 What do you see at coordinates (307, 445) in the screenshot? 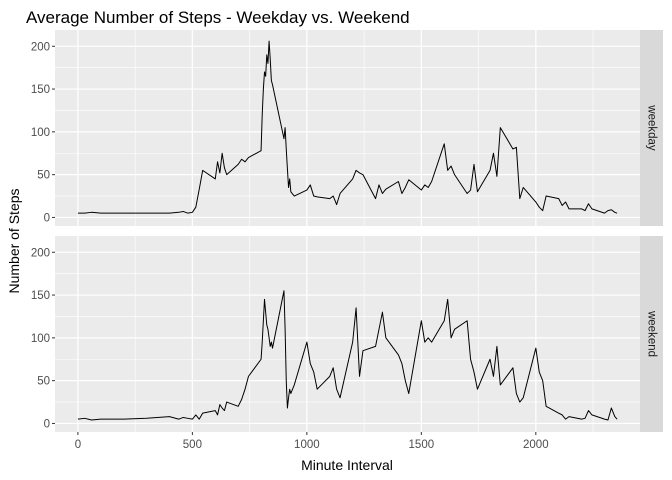
I see `x-tick-label: 1000` at bounding box center [307, 445].